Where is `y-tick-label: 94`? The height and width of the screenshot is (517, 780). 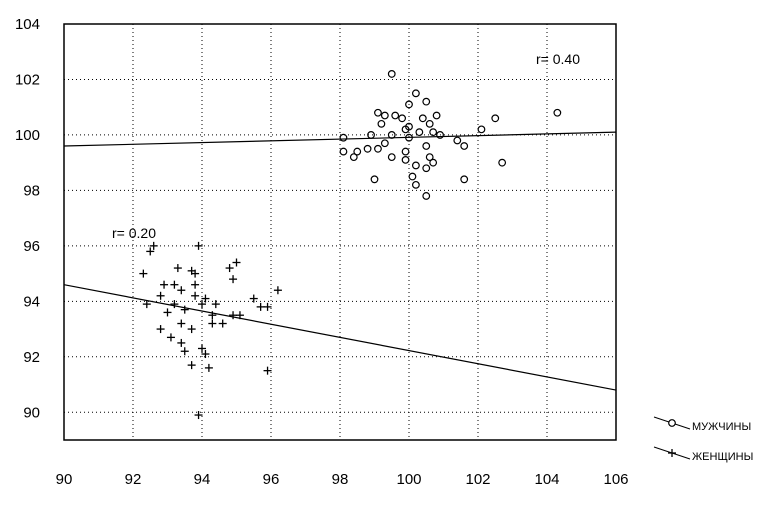
y-tick-label: 94 is located at coordinates (31, 301).